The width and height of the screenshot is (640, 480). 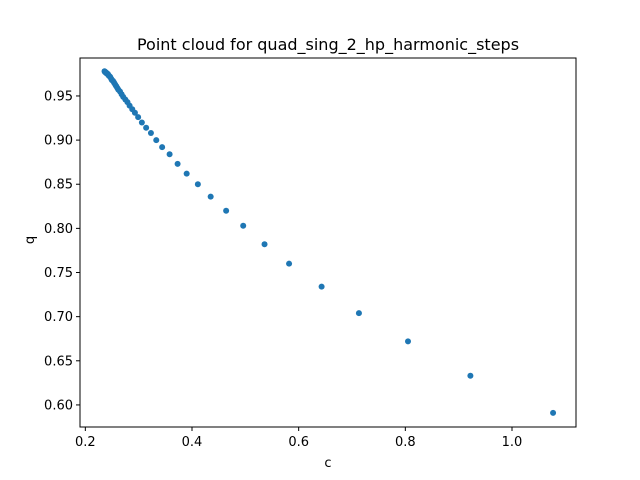 What do you see at coordinates (327, 463) in the screenshot?
I see `x-axis-label: c` at bounding box center [327, 463].